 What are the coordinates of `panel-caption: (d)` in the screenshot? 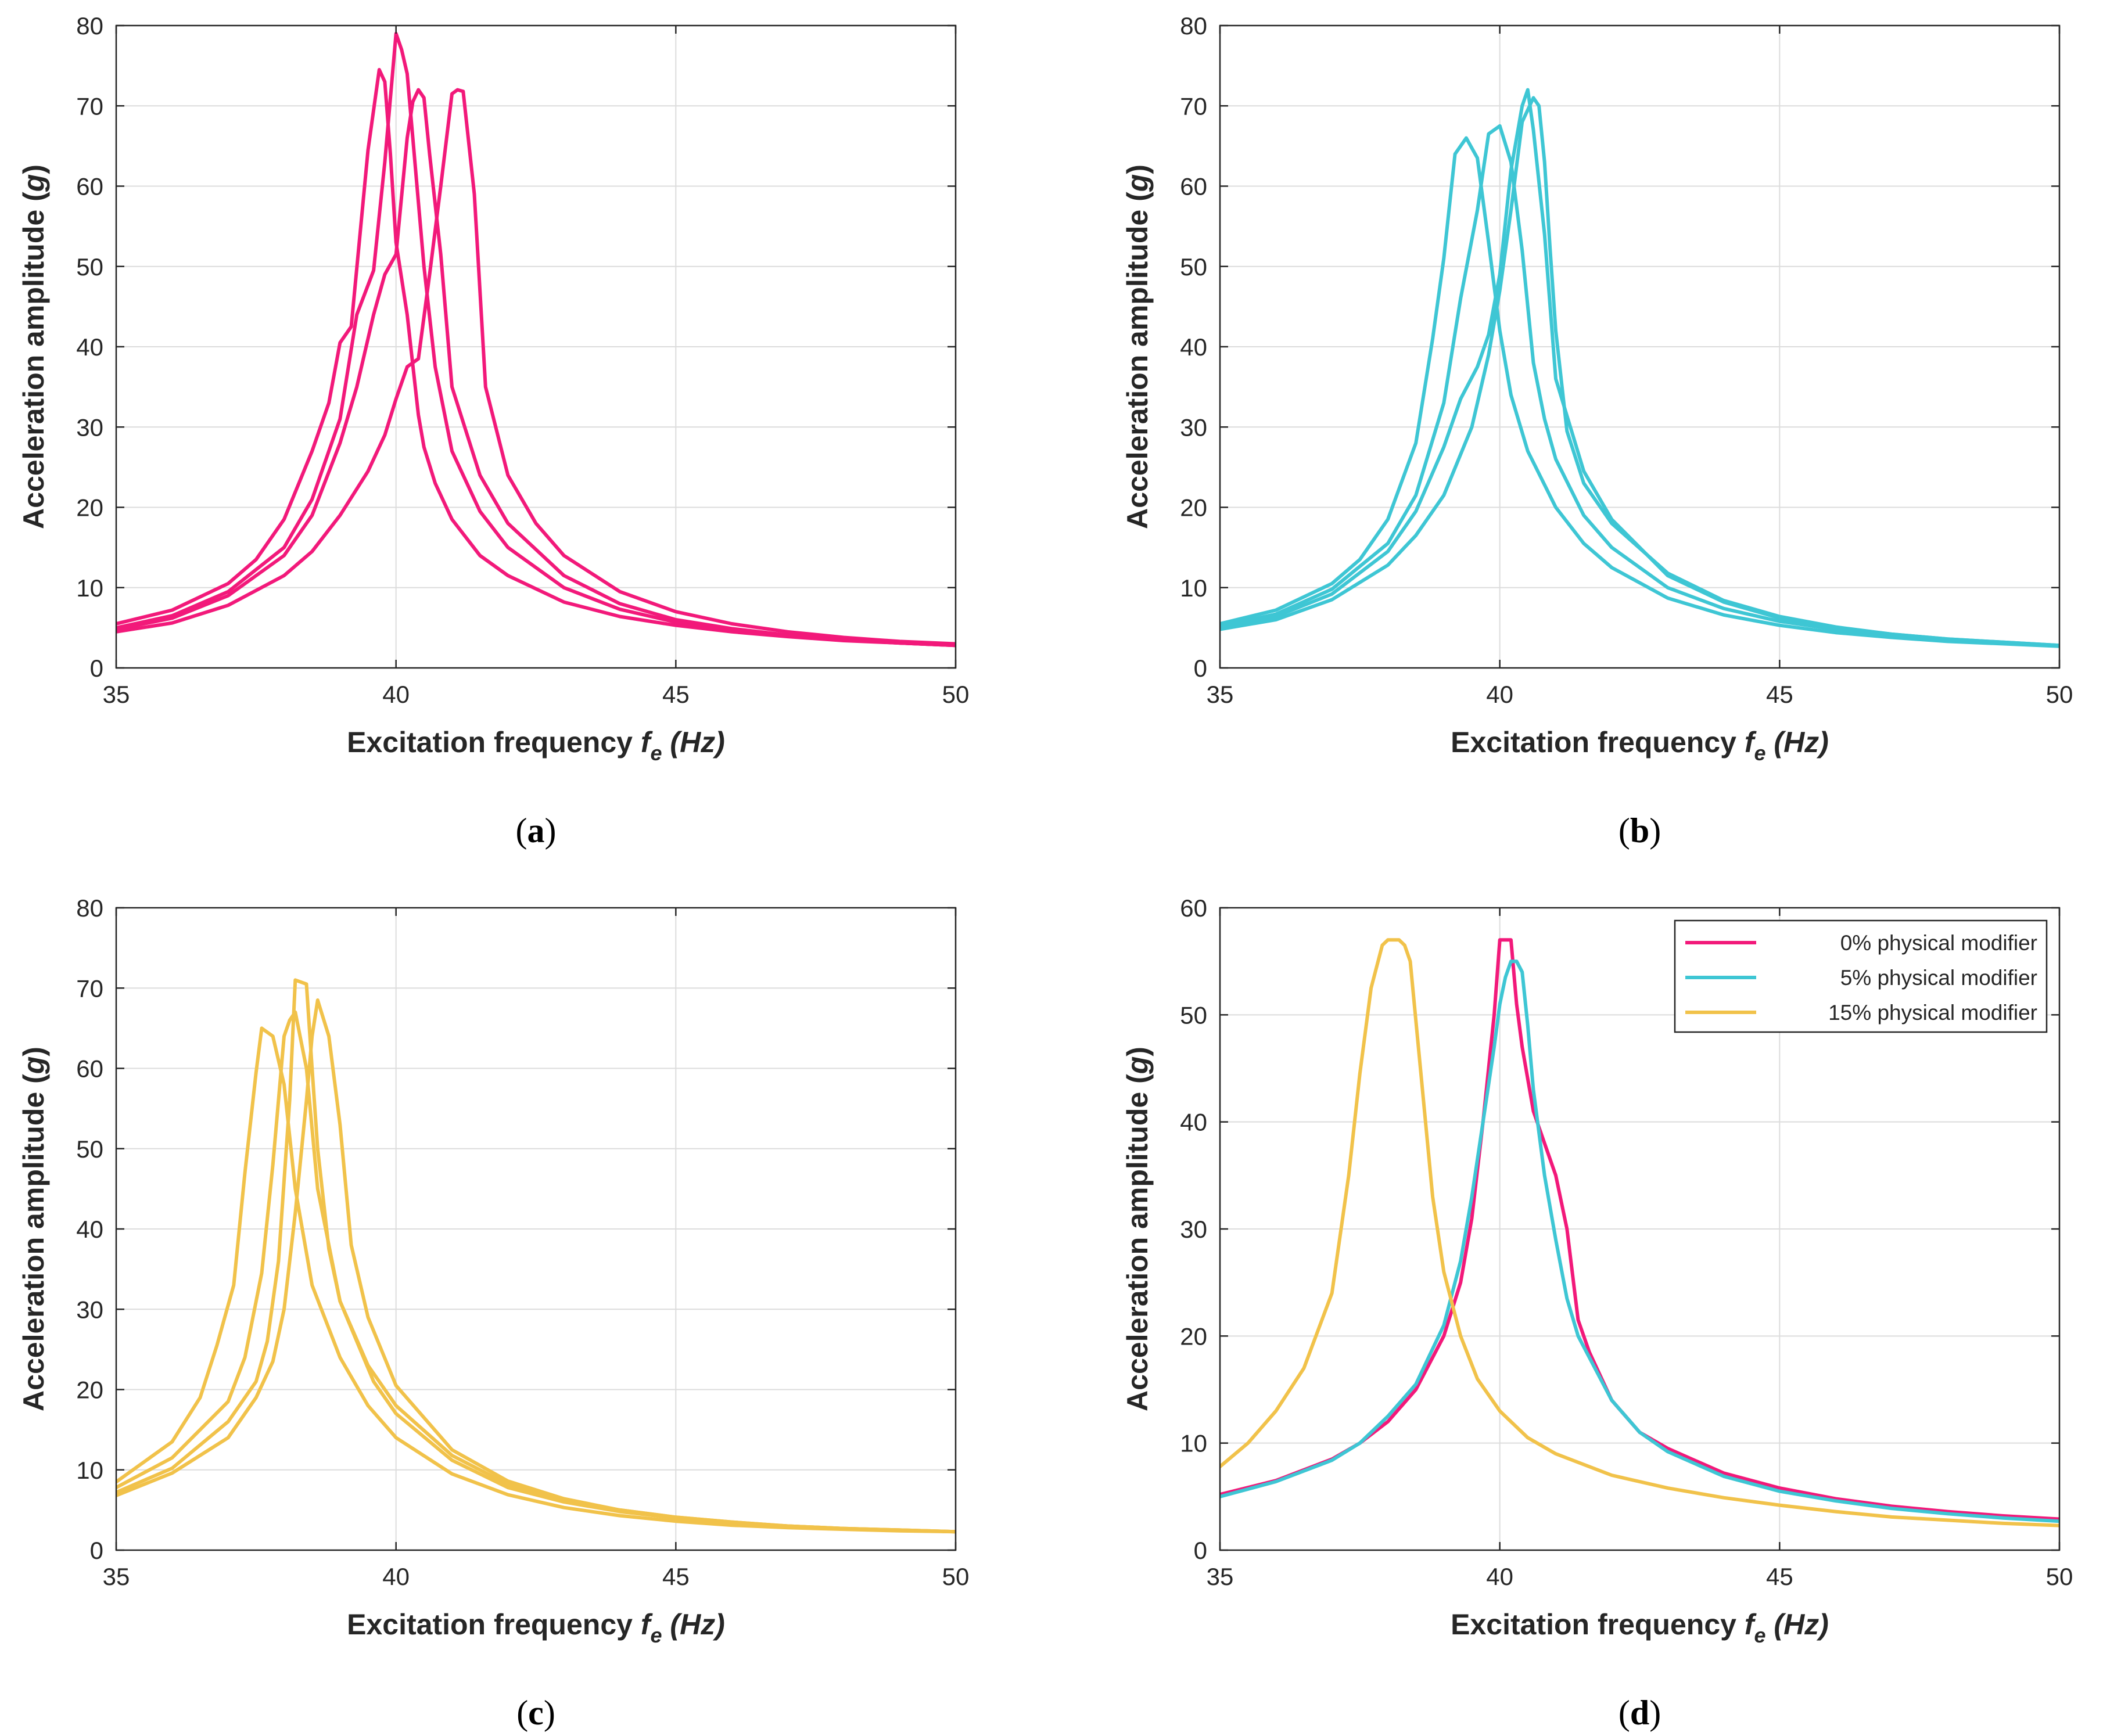 It's located at (1639, 1713).